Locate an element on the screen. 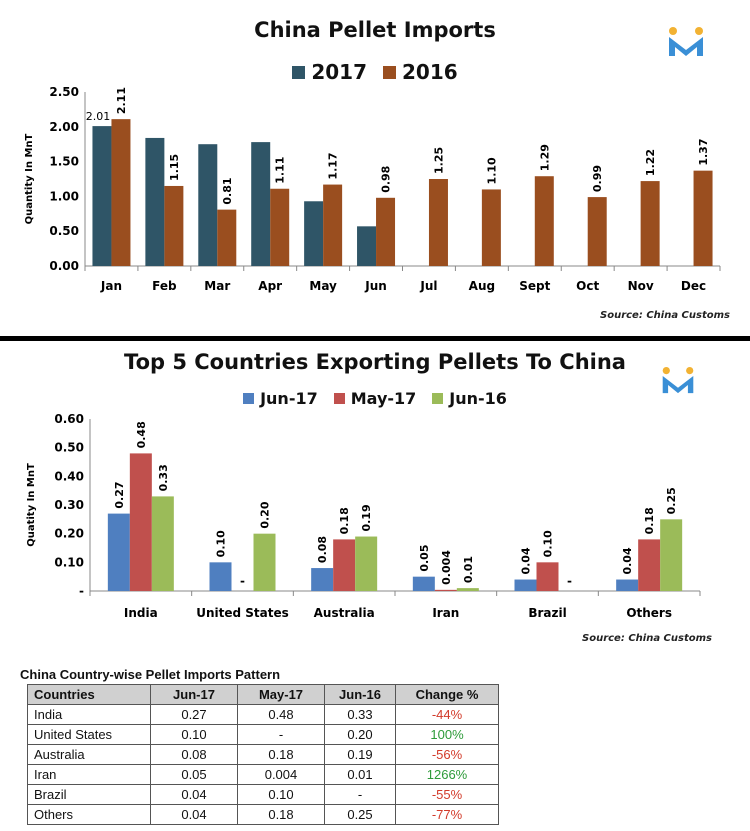 Image resolution: width=750 pixels, height=831 pixels. y-axis-title: Quantity In MnT is located at coordinates (29, 178).